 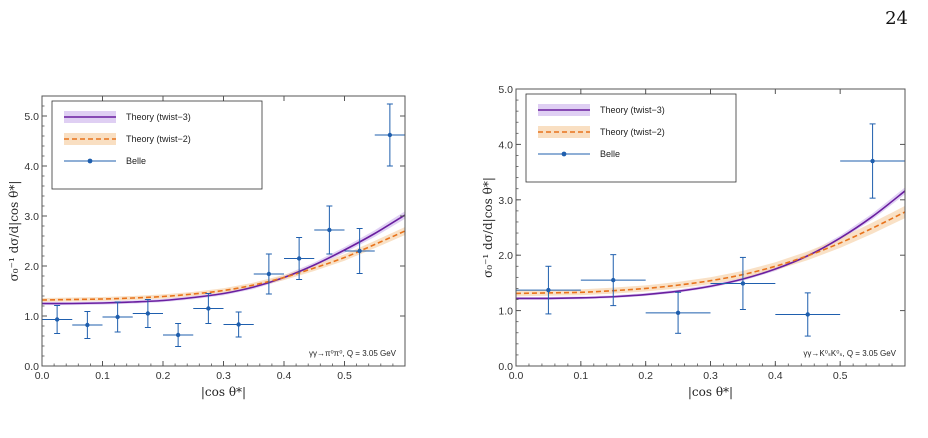 I want to click on twist3-uncertainty-band, so click(x=223, y=258).